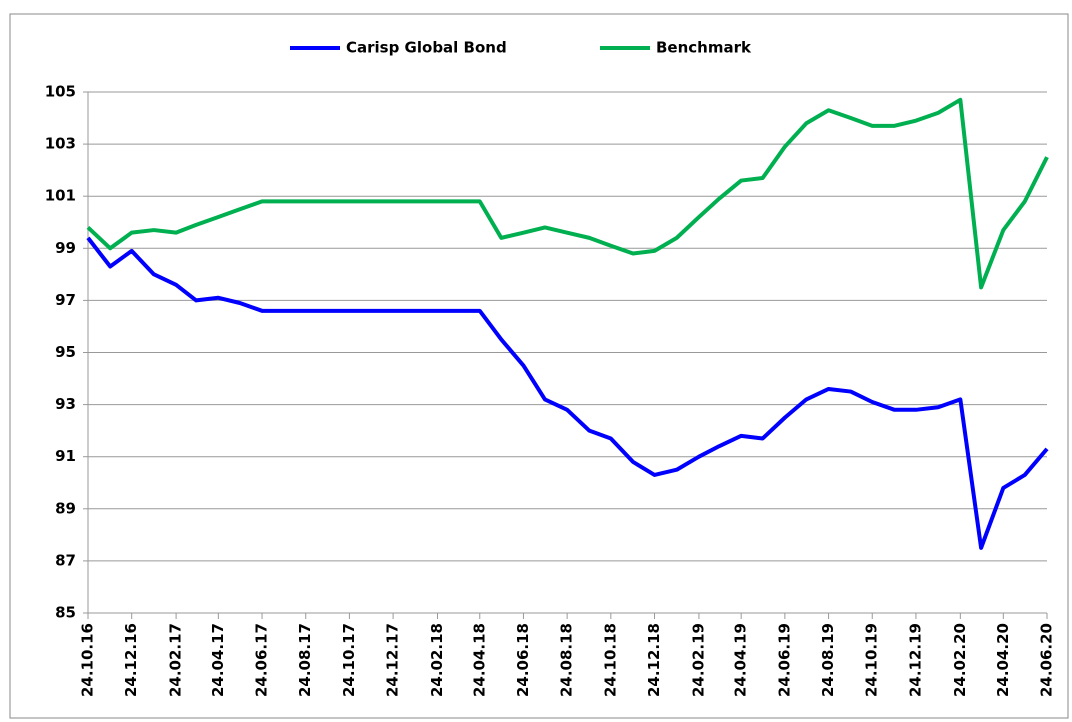  I want to click on y-tick-label: 93, so click(65, 404).